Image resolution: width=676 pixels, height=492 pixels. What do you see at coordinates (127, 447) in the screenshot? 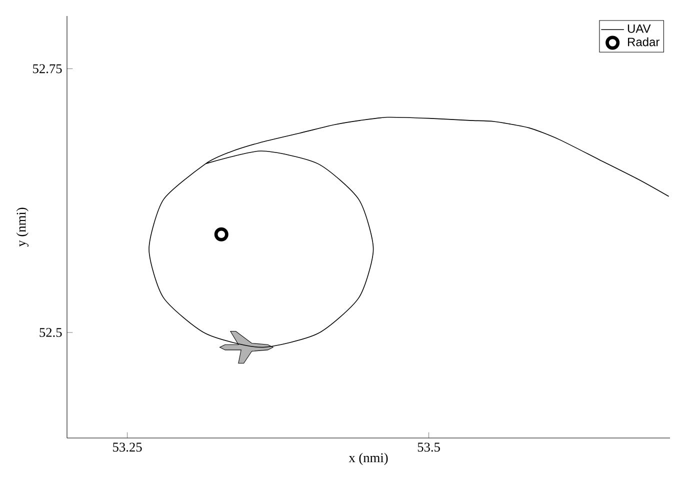
I see `x-tick-label: 53.25` at bounding box center [127, 447].